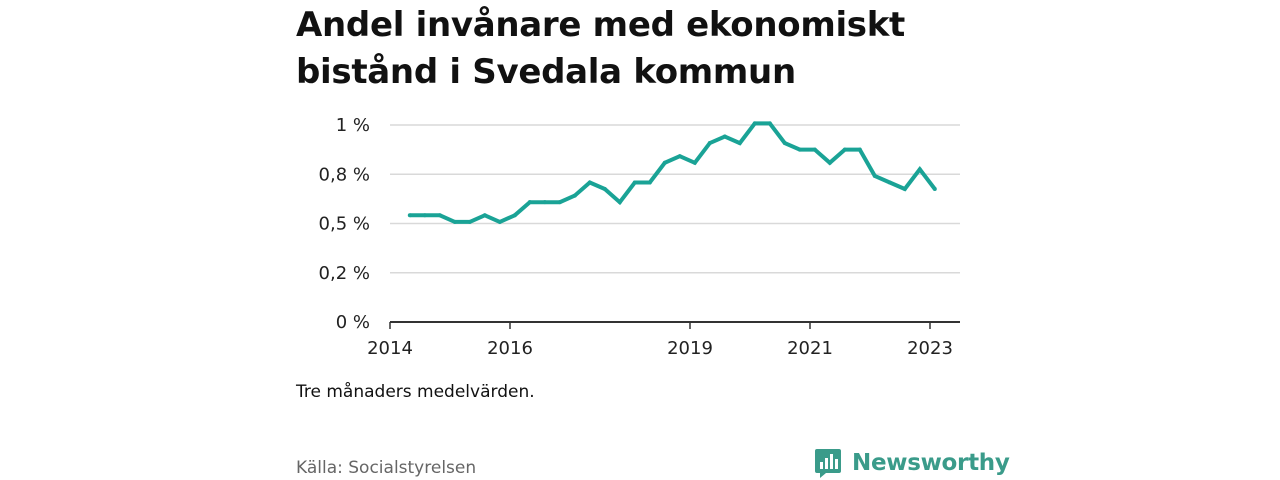 The height and width of the screenshot is (480, 1280). Describe the element at coordinates (386, 468) in the screenshot. I see `source-credit: Källa: Socialstyrelsen` at that location.